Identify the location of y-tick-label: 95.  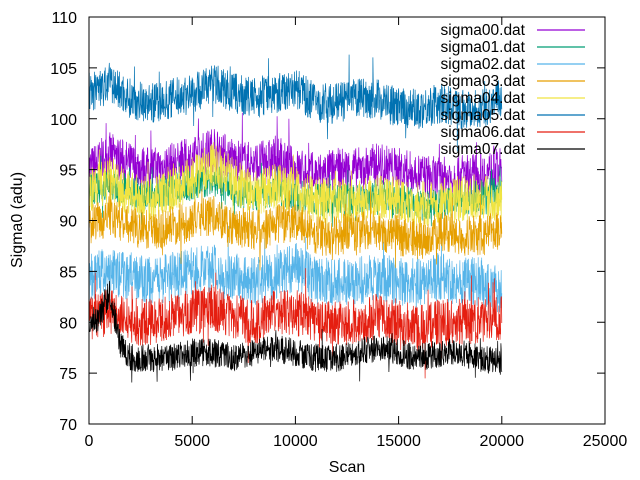
(68, 171).